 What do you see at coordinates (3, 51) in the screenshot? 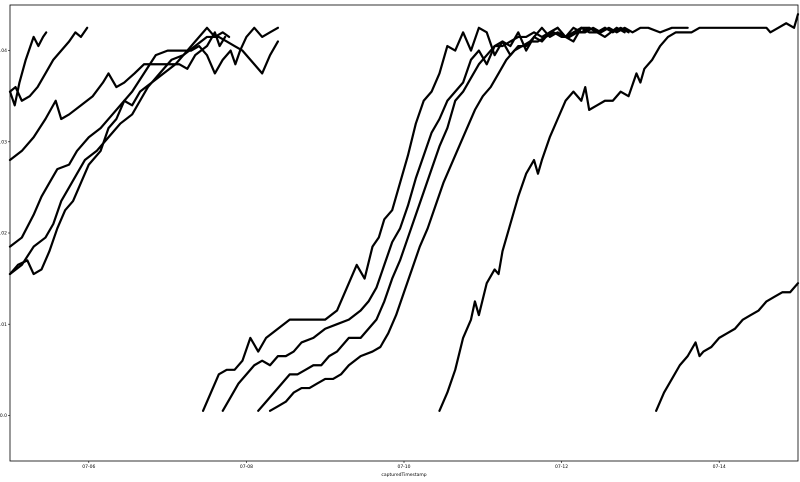
I see `y-tick-label: 100.04` at bounding box center [3, 51].